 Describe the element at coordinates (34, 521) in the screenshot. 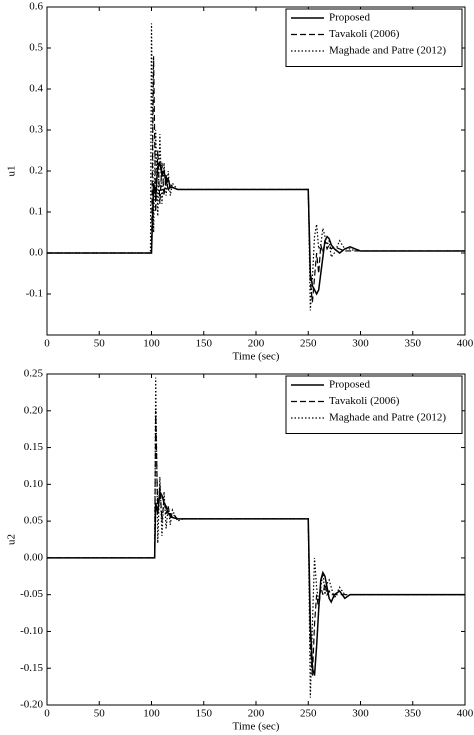

I see `y-tick-label: 0.05` at that location.